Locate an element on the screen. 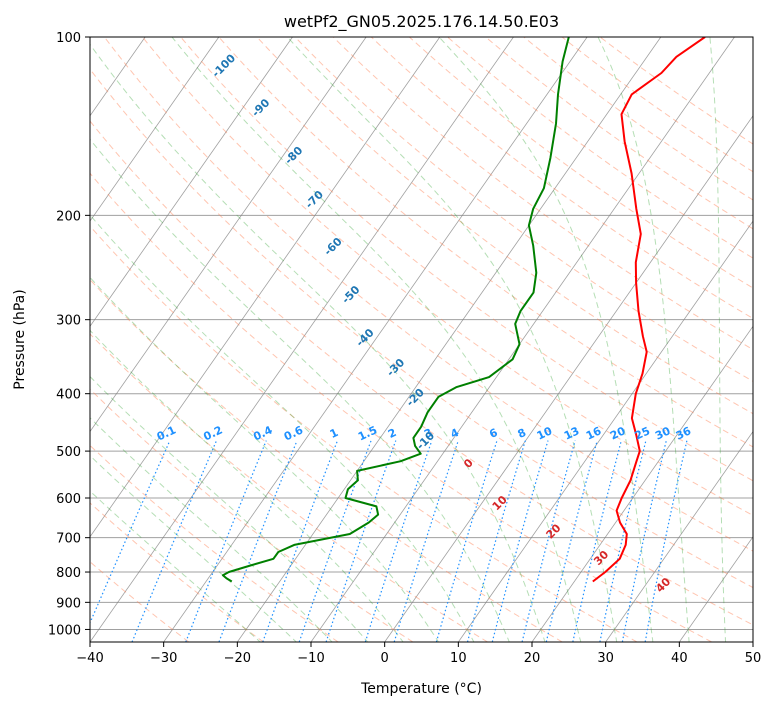  moist-adiabat-label: 0 is located at coordinates (468, 463).